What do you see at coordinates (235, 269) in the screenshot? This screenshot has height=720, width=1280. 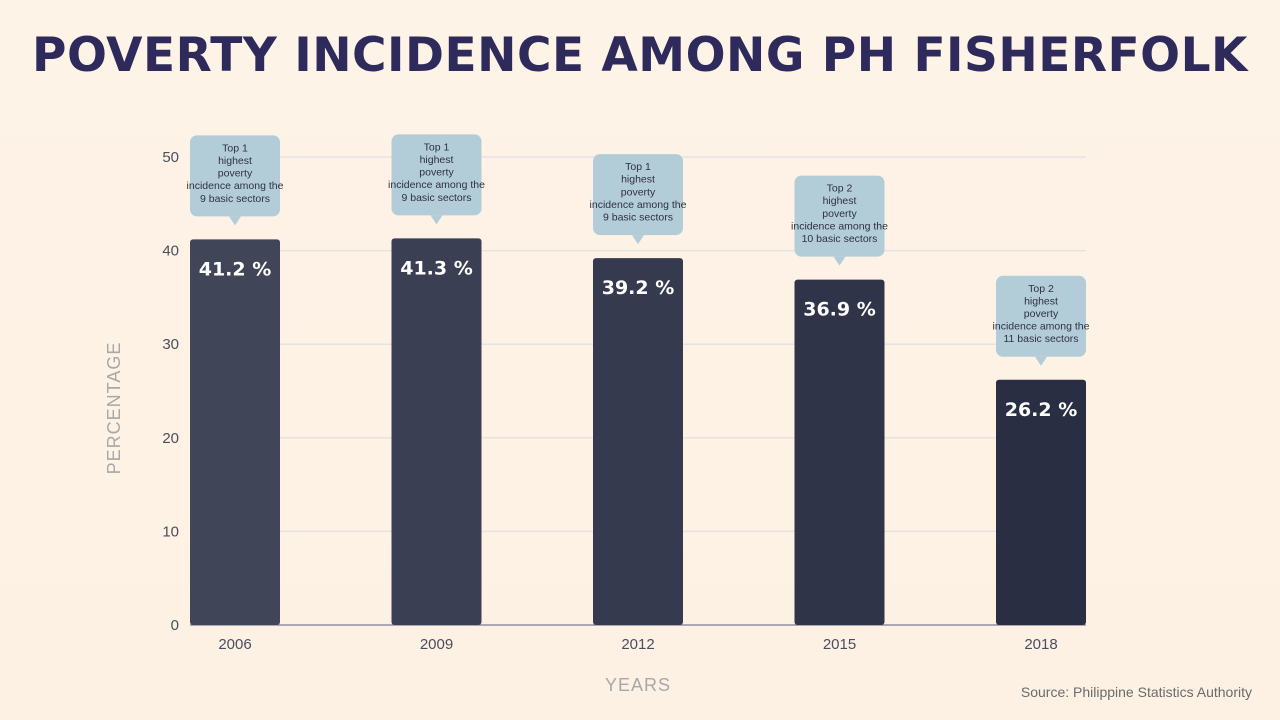 I see `bar-value-label: 41.2 %` at bounding box center [235, 269].